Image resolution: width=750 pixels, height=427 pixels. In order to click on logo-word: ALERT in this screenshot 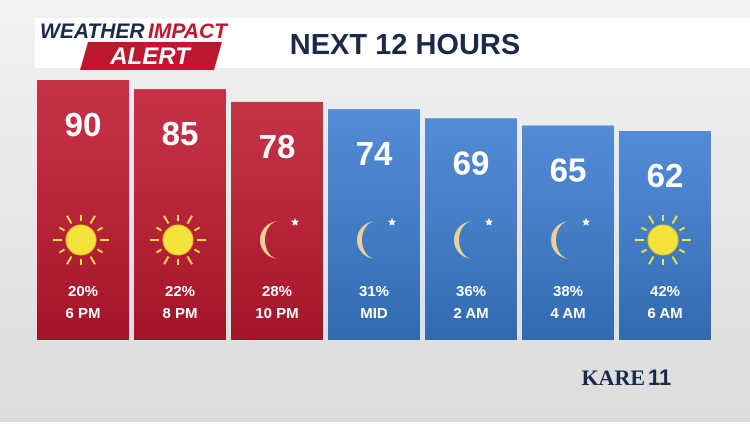, I will do `click(150, 56)`.